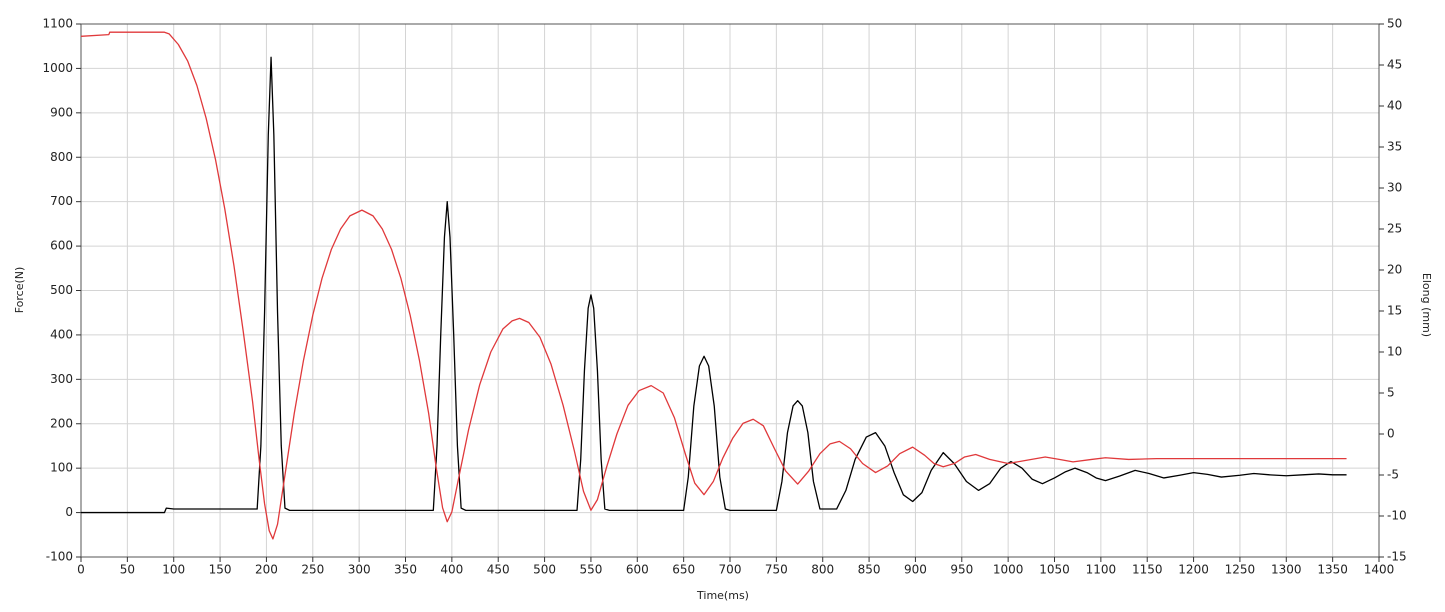  What do you see at coordinates (637, 570) in the screenshot?
I see `x-tick-label: 600` at bounding box center [637, 570].